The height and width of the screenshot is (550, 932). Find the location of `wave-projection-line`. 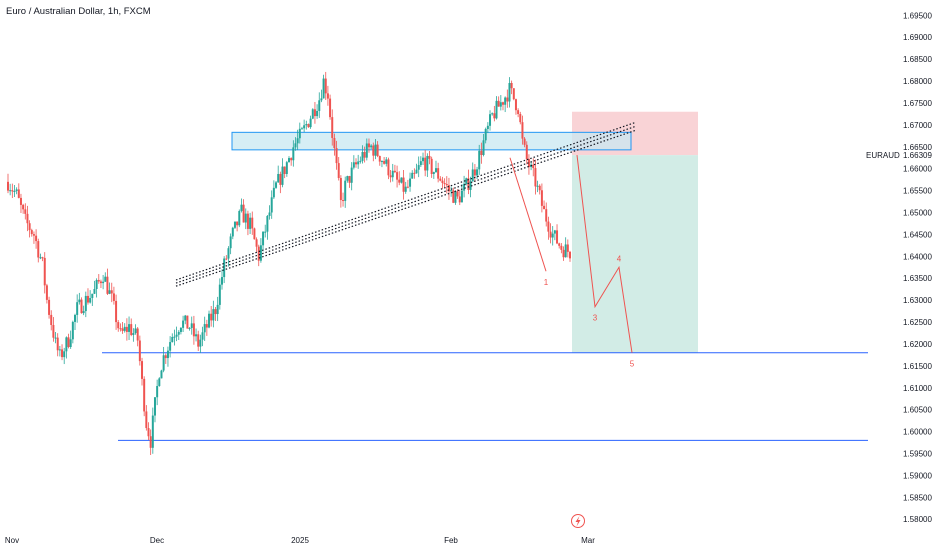

wave-projection-line is located at coordinates (604, 254).